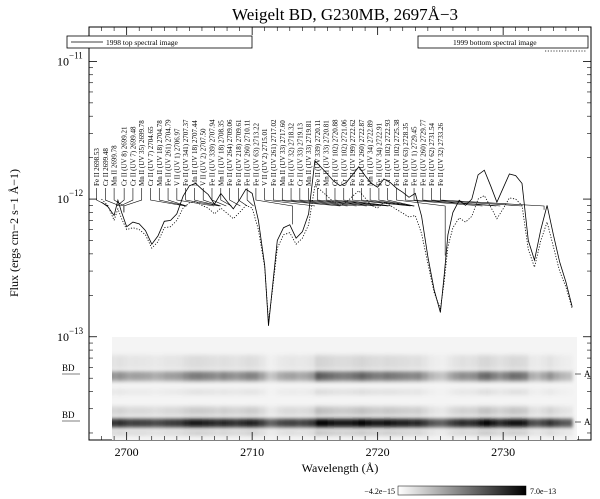 Image resolution: width=600 pixels, height=499 pixels. I want to click on line-id-label: Fe II (UV 339) 2720.11, so click(318, 152).